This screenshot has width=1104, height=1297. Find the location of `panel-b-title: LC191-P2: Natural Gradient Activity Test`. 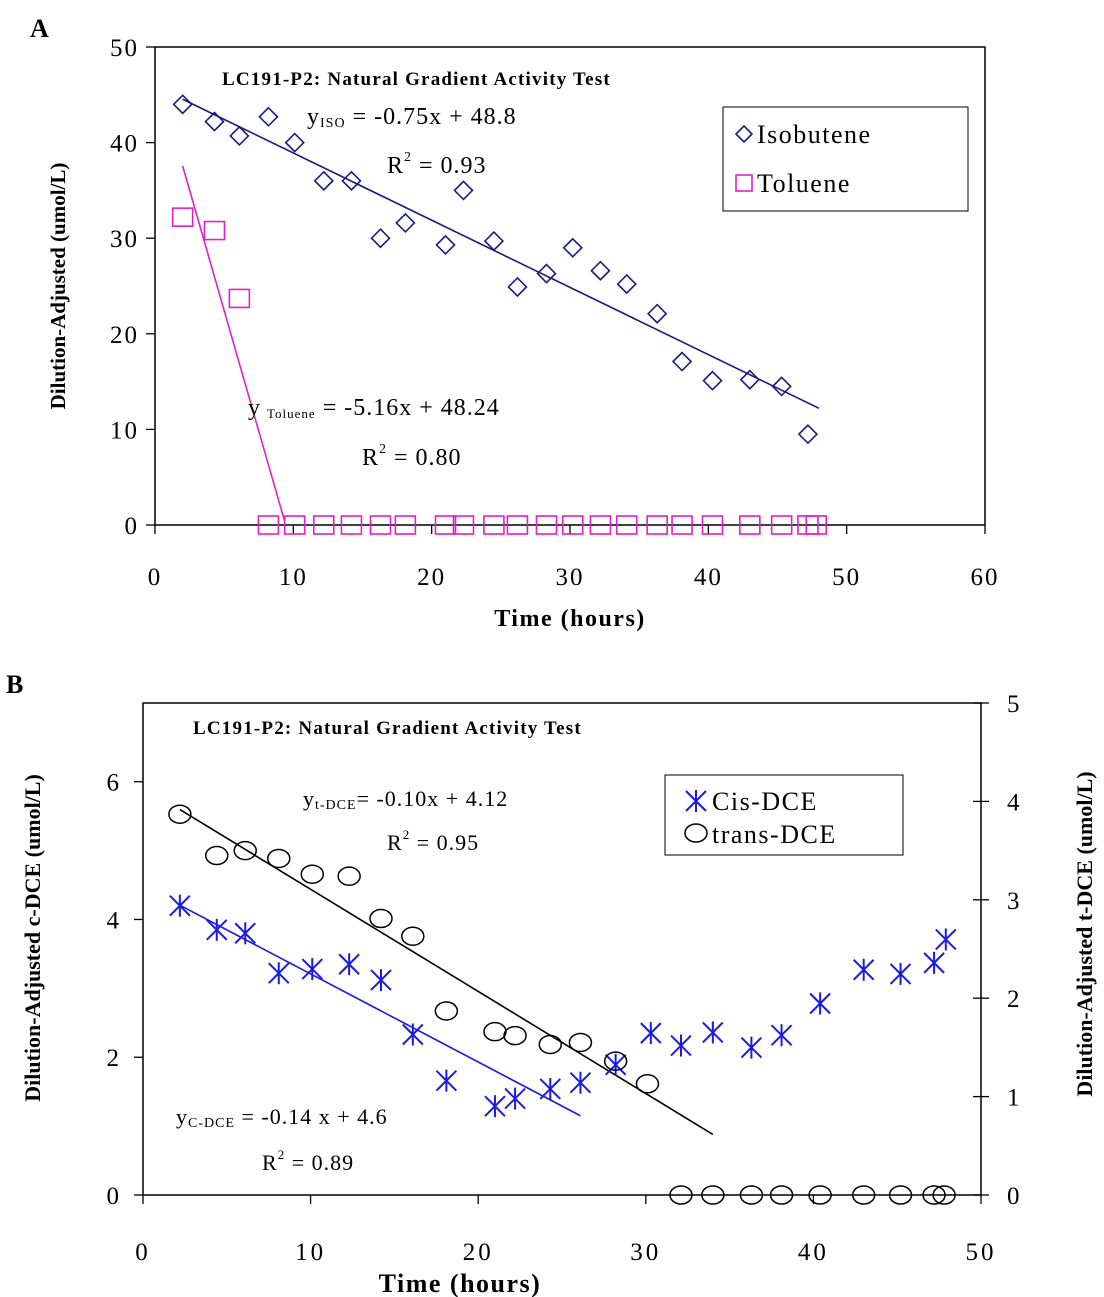

panel-b-title: LC191-P2: Natural Gradient Activity Test is located at coordinates (387, 728).